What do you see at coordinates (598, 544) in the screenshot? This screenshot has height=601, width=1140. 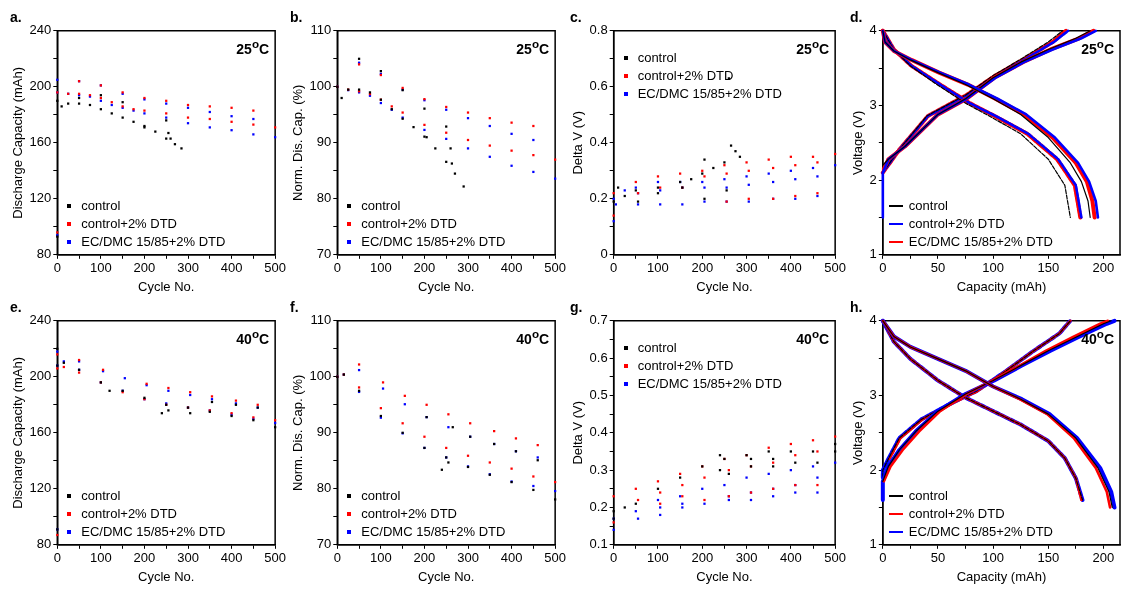 I see `y-tick-label: 0.1` at bounding box center [598, 544].